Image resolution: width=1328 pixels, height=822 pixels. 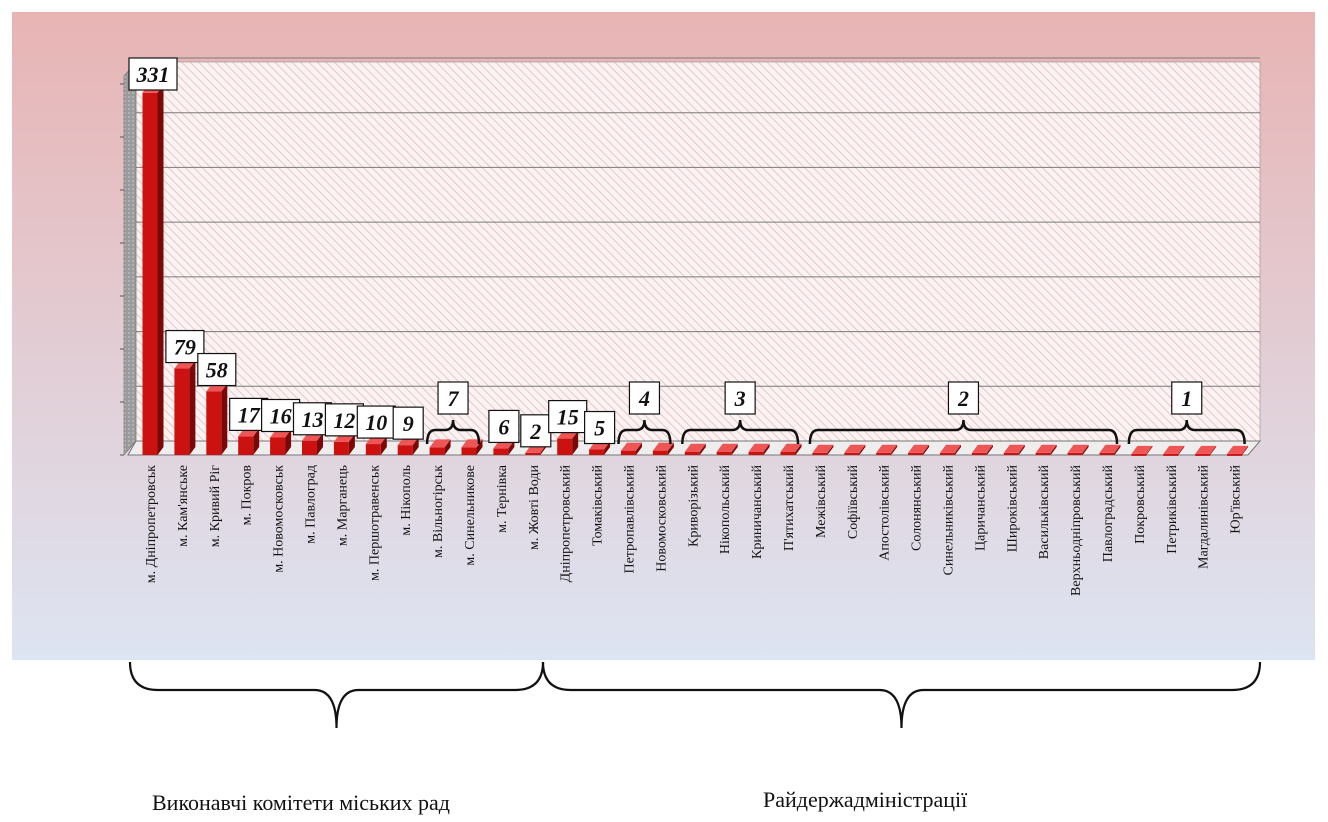 I want to click on category-label: Дніпропетровський, so click(x=566, y=524).